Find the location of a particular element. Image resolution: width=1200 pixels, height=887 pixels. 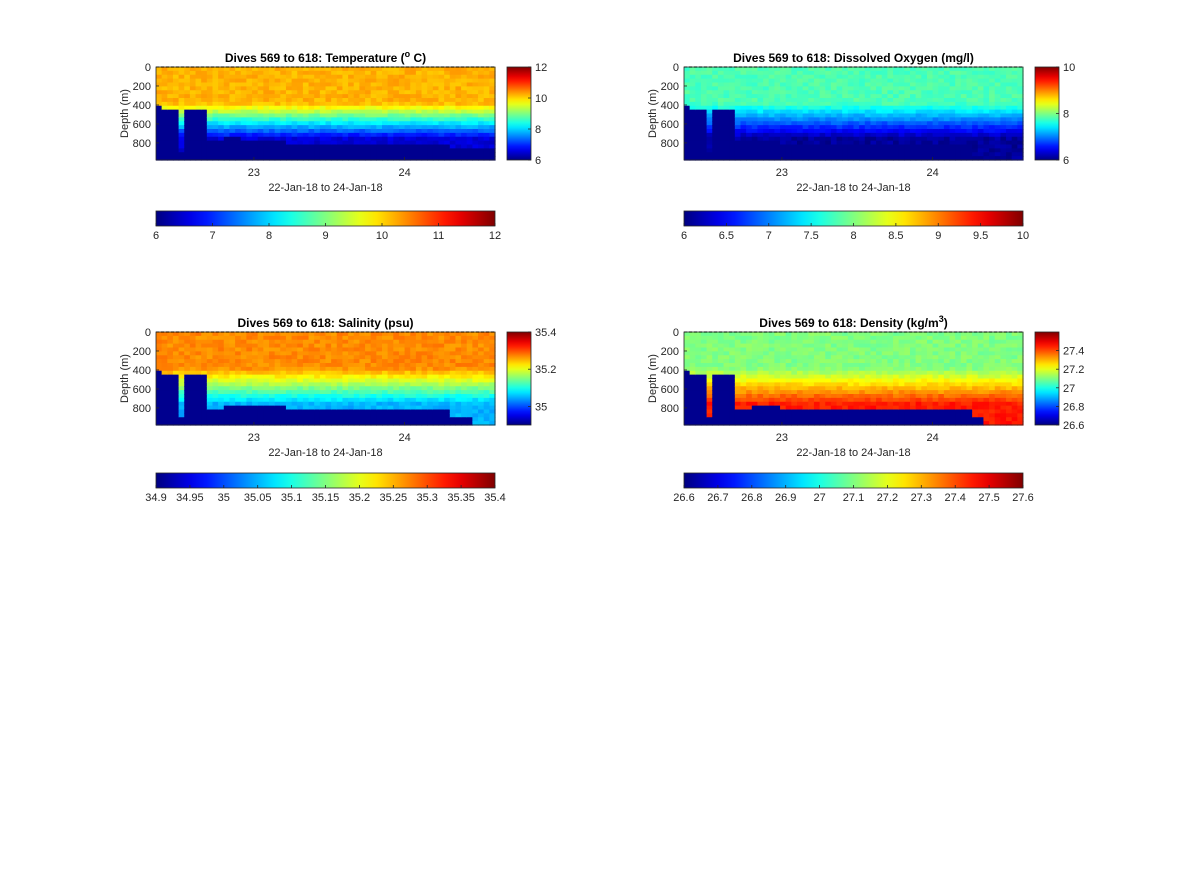

y-tick-label: 600 is located at coordinates (670, 125).